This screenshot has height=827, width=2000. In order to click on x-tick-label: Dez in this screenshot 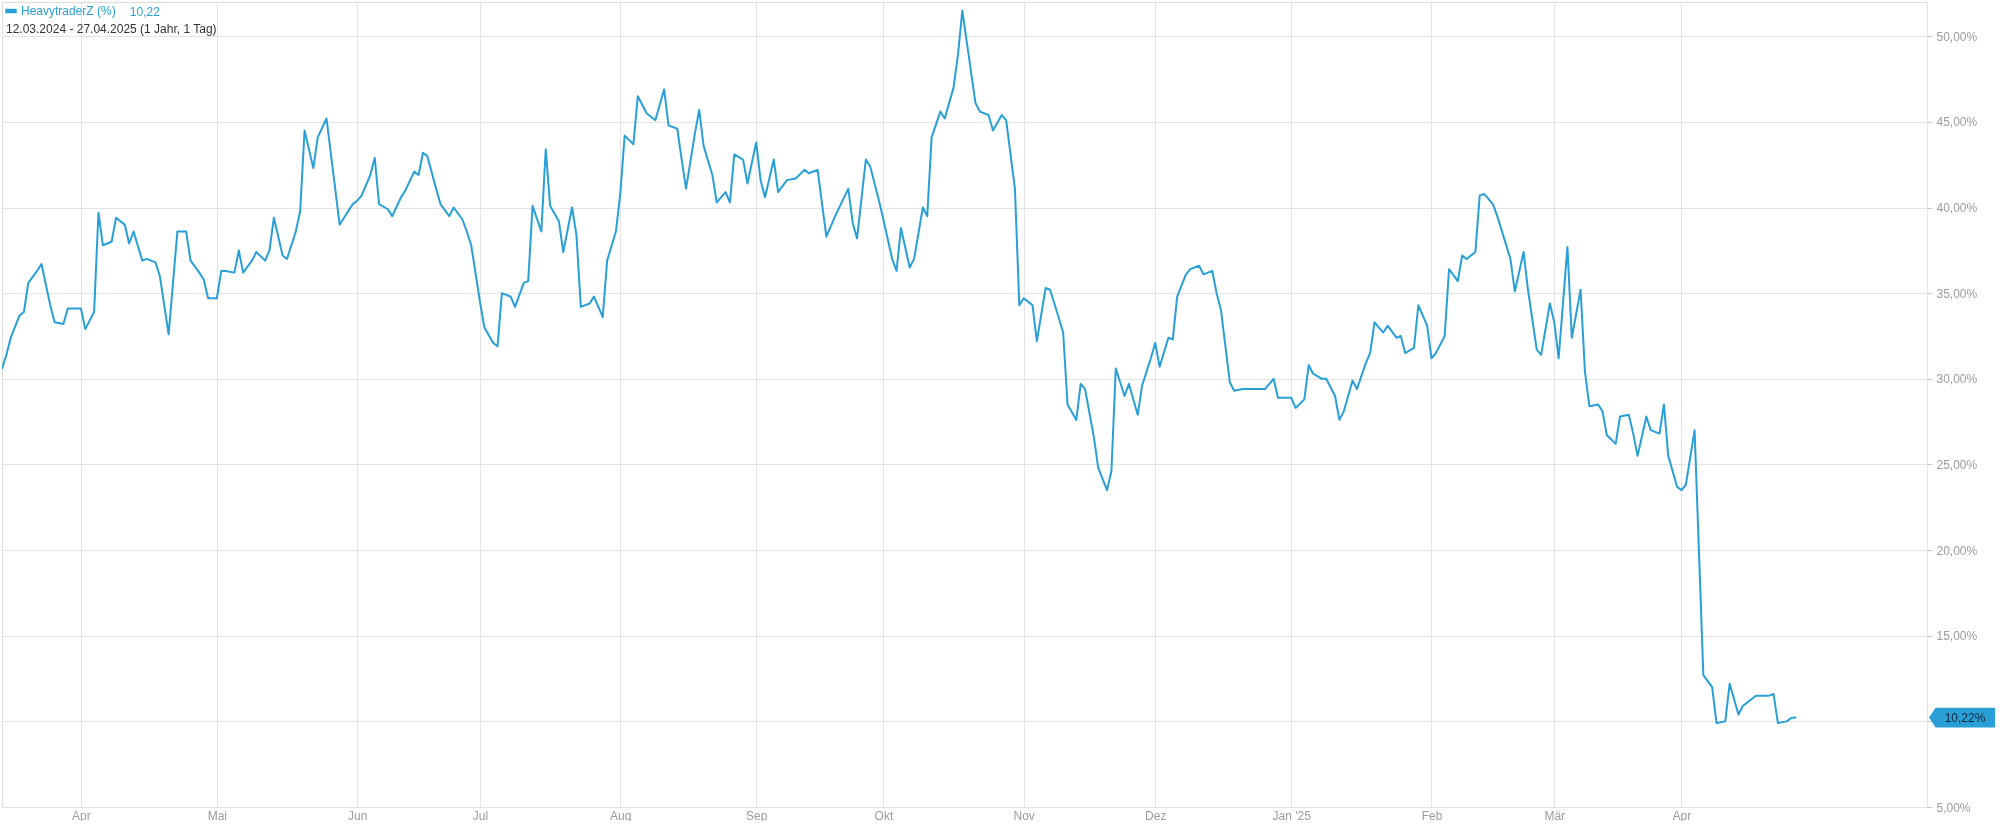, I will do `click(1156, 815)`.